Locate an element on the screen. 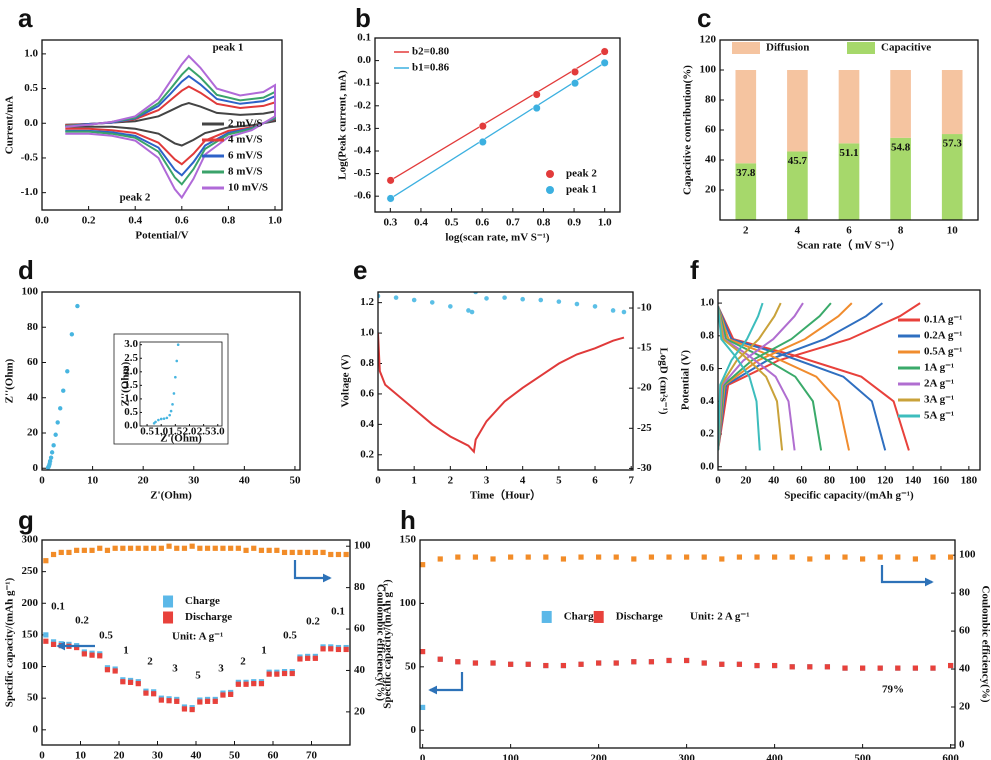  bar-segment is located at coordinates (746, 117).